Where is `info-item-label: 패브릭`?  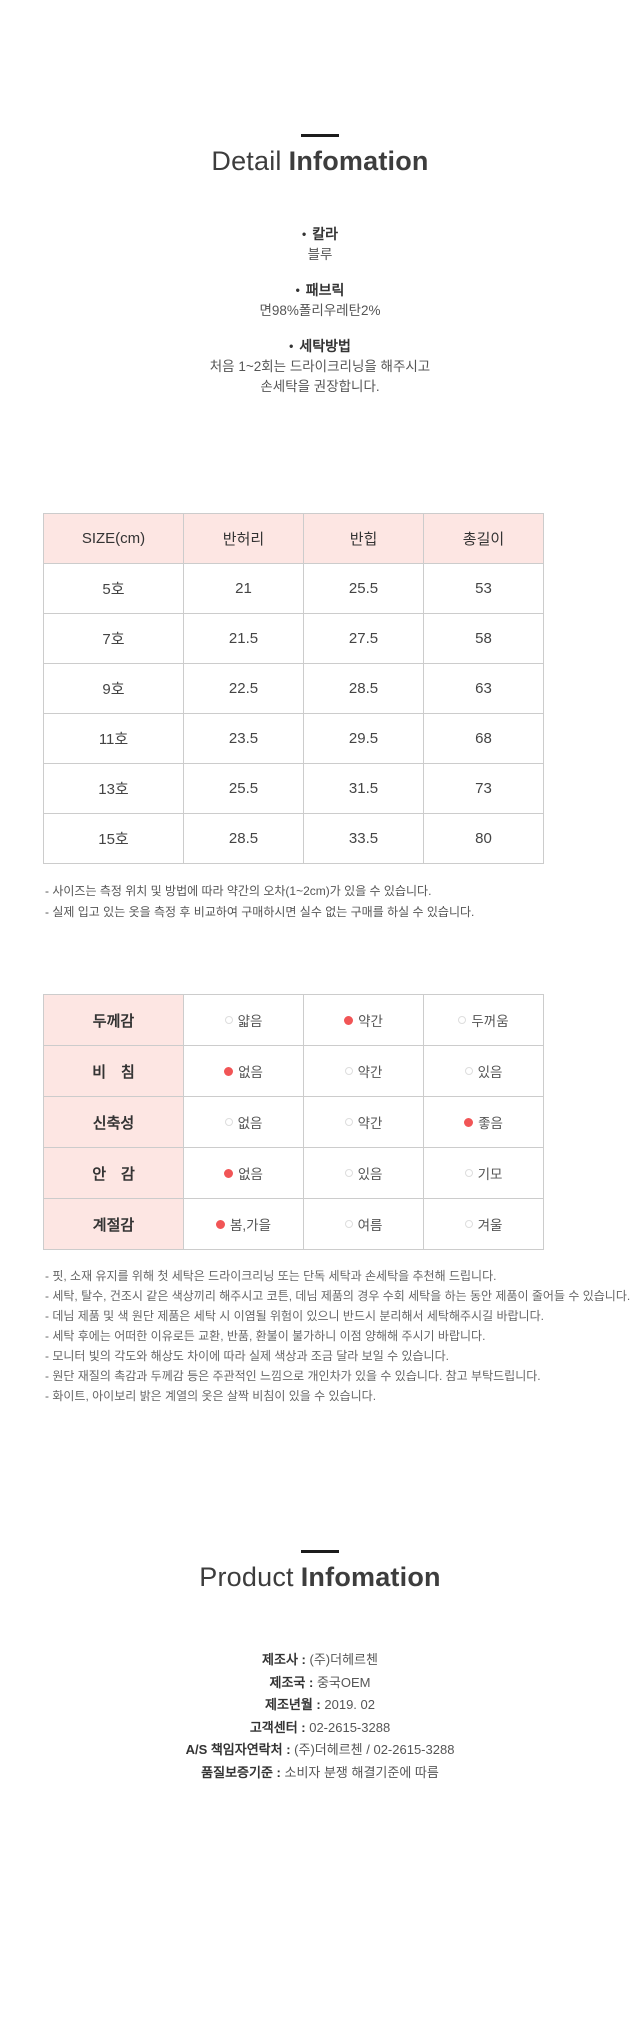 info-item-label: 패브릭 is located at coordinates (325, 290).